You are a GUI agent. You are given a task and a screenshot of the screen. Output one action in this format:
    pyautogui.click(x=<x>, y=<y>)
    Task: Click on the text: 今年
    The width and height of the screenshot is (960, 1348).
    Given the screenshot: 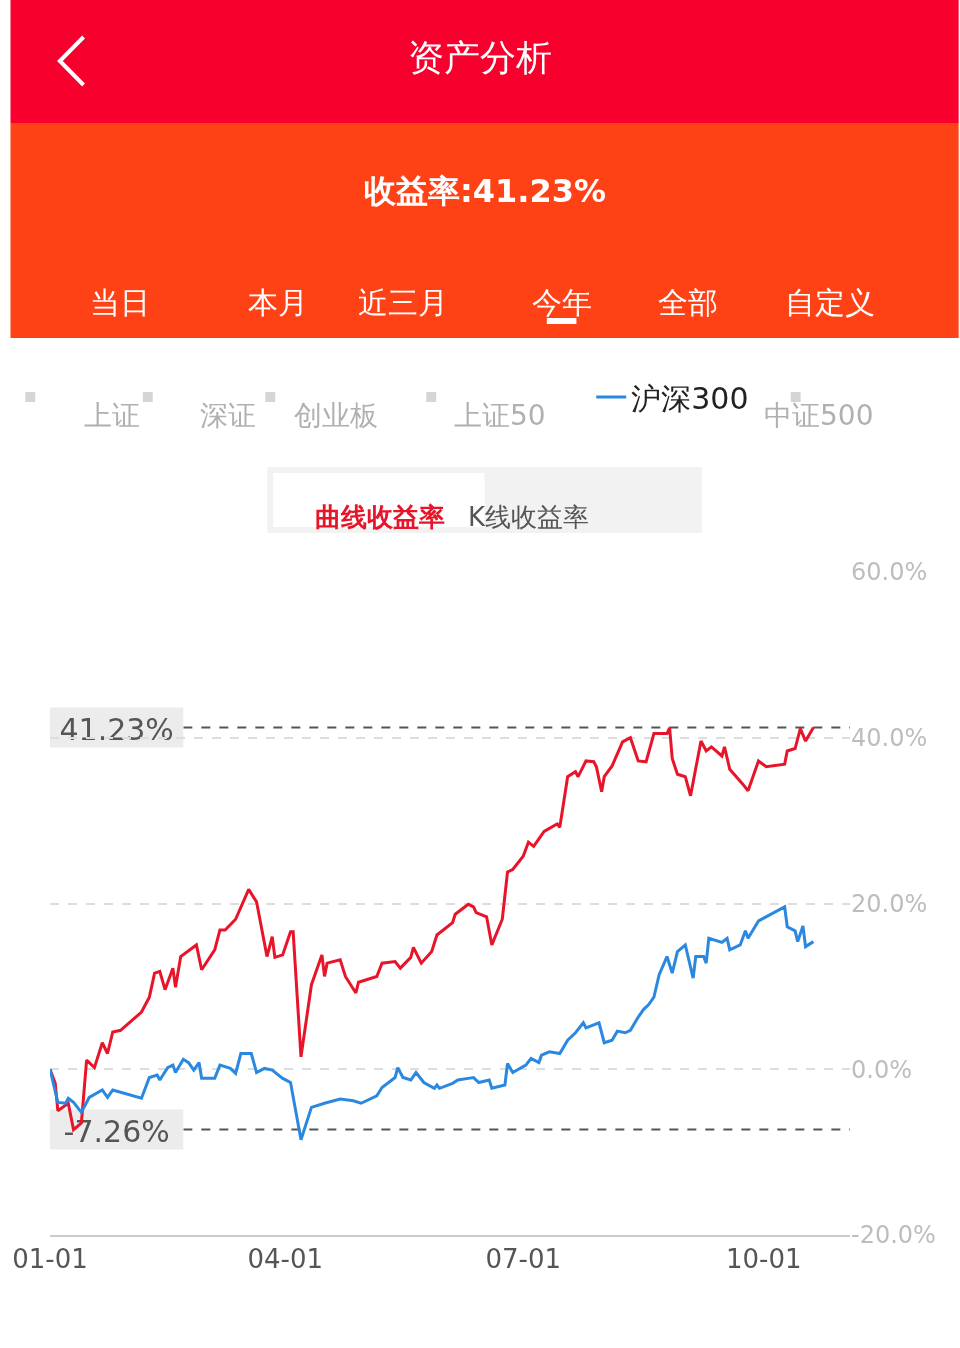 What is the action you would take?
    pyautogui.click(x=562, y=302)
    